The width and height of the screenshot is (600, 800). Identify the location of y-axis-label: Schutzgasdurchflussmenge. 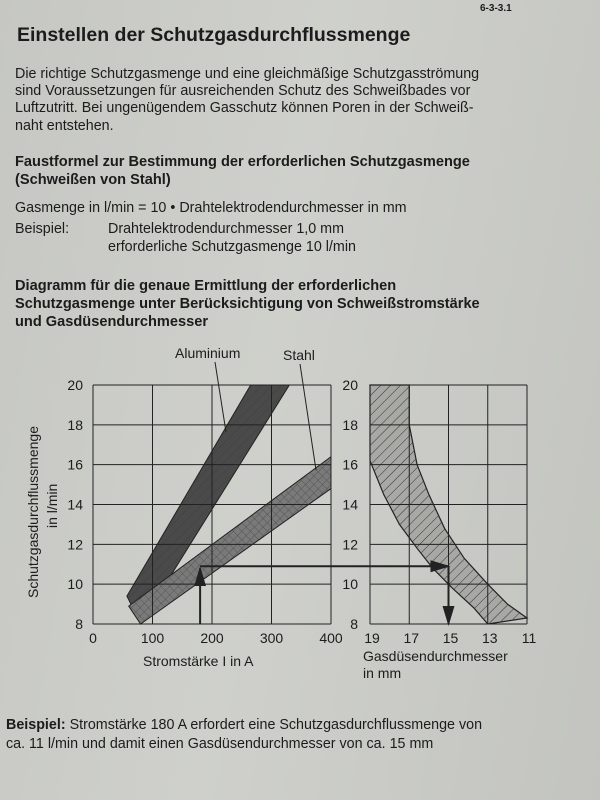
(33, 512).